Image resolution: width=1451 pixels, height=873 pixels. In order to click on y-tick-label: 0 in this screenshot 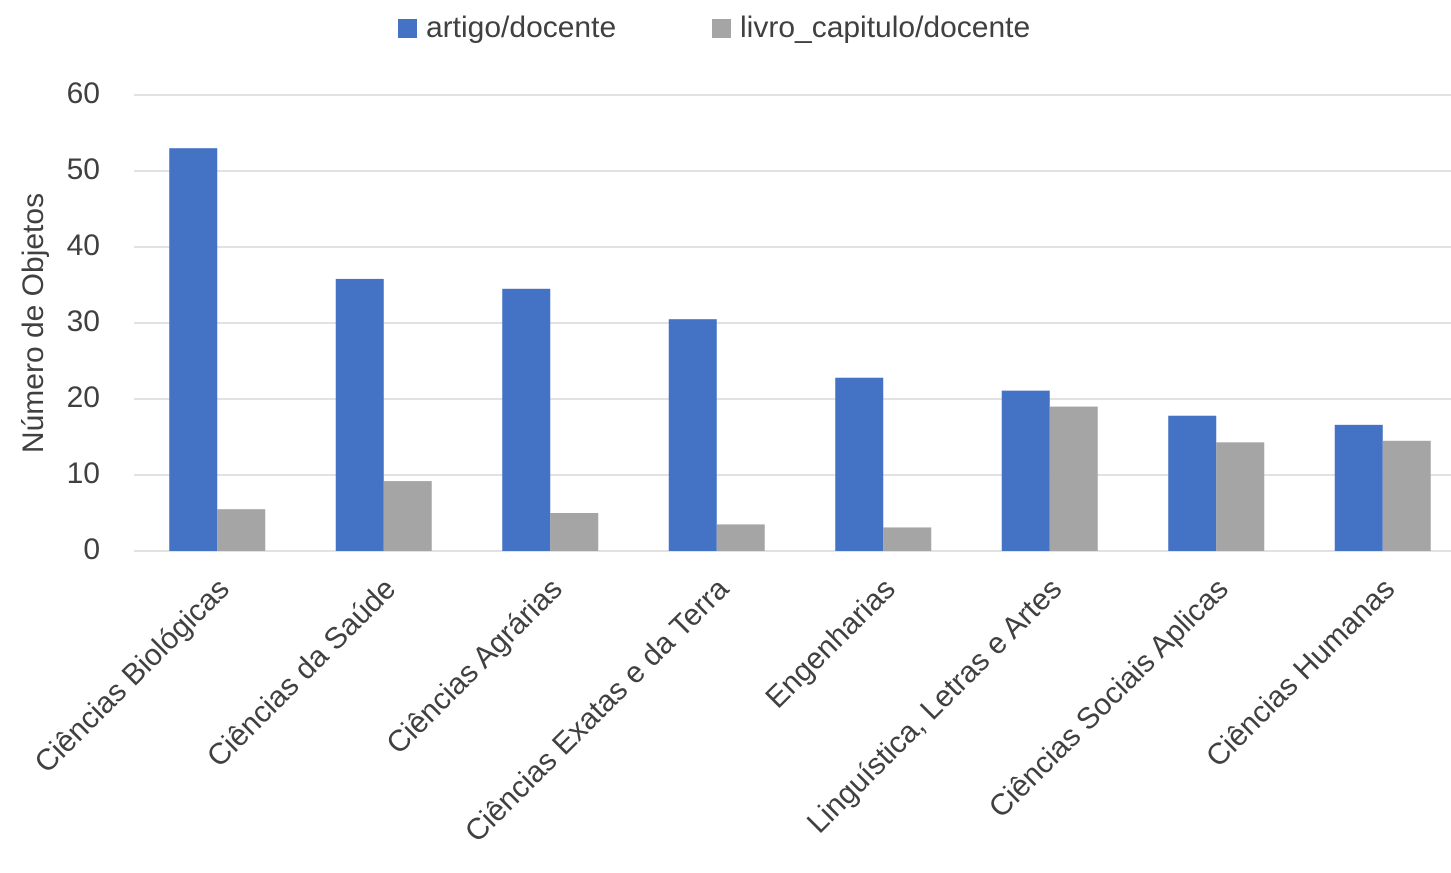, I will do `click(91, 549)`.